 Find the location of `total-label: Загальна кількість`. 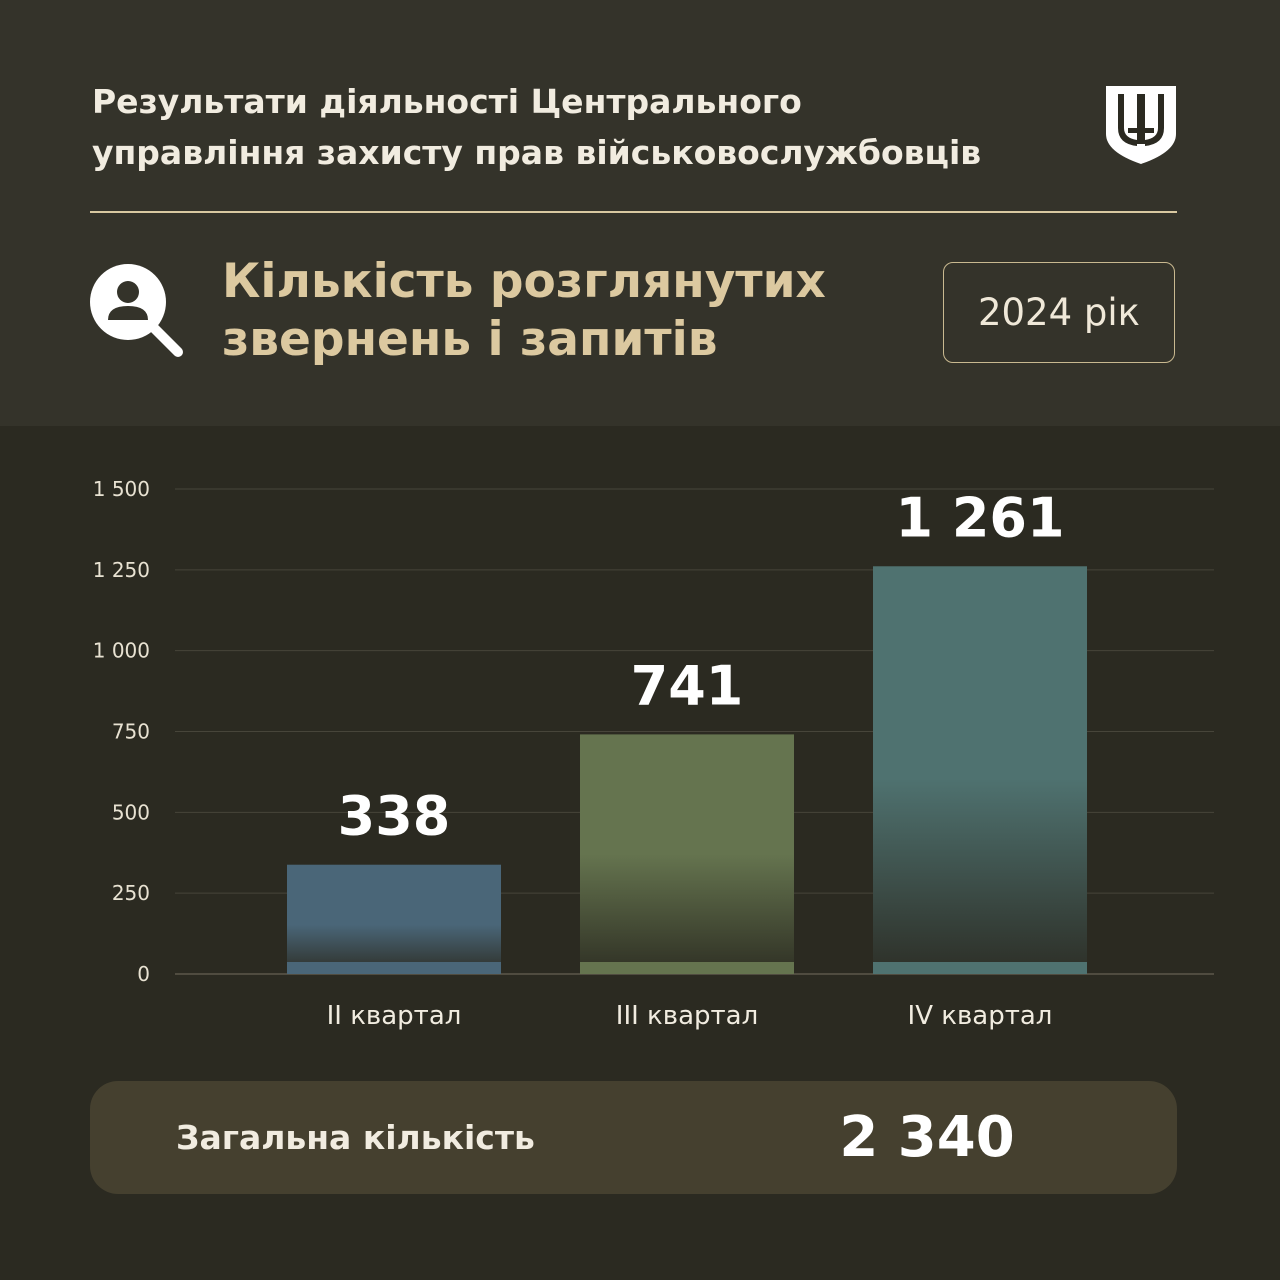

total-label: Загальна кількість is located at coordinates (355, 1137).